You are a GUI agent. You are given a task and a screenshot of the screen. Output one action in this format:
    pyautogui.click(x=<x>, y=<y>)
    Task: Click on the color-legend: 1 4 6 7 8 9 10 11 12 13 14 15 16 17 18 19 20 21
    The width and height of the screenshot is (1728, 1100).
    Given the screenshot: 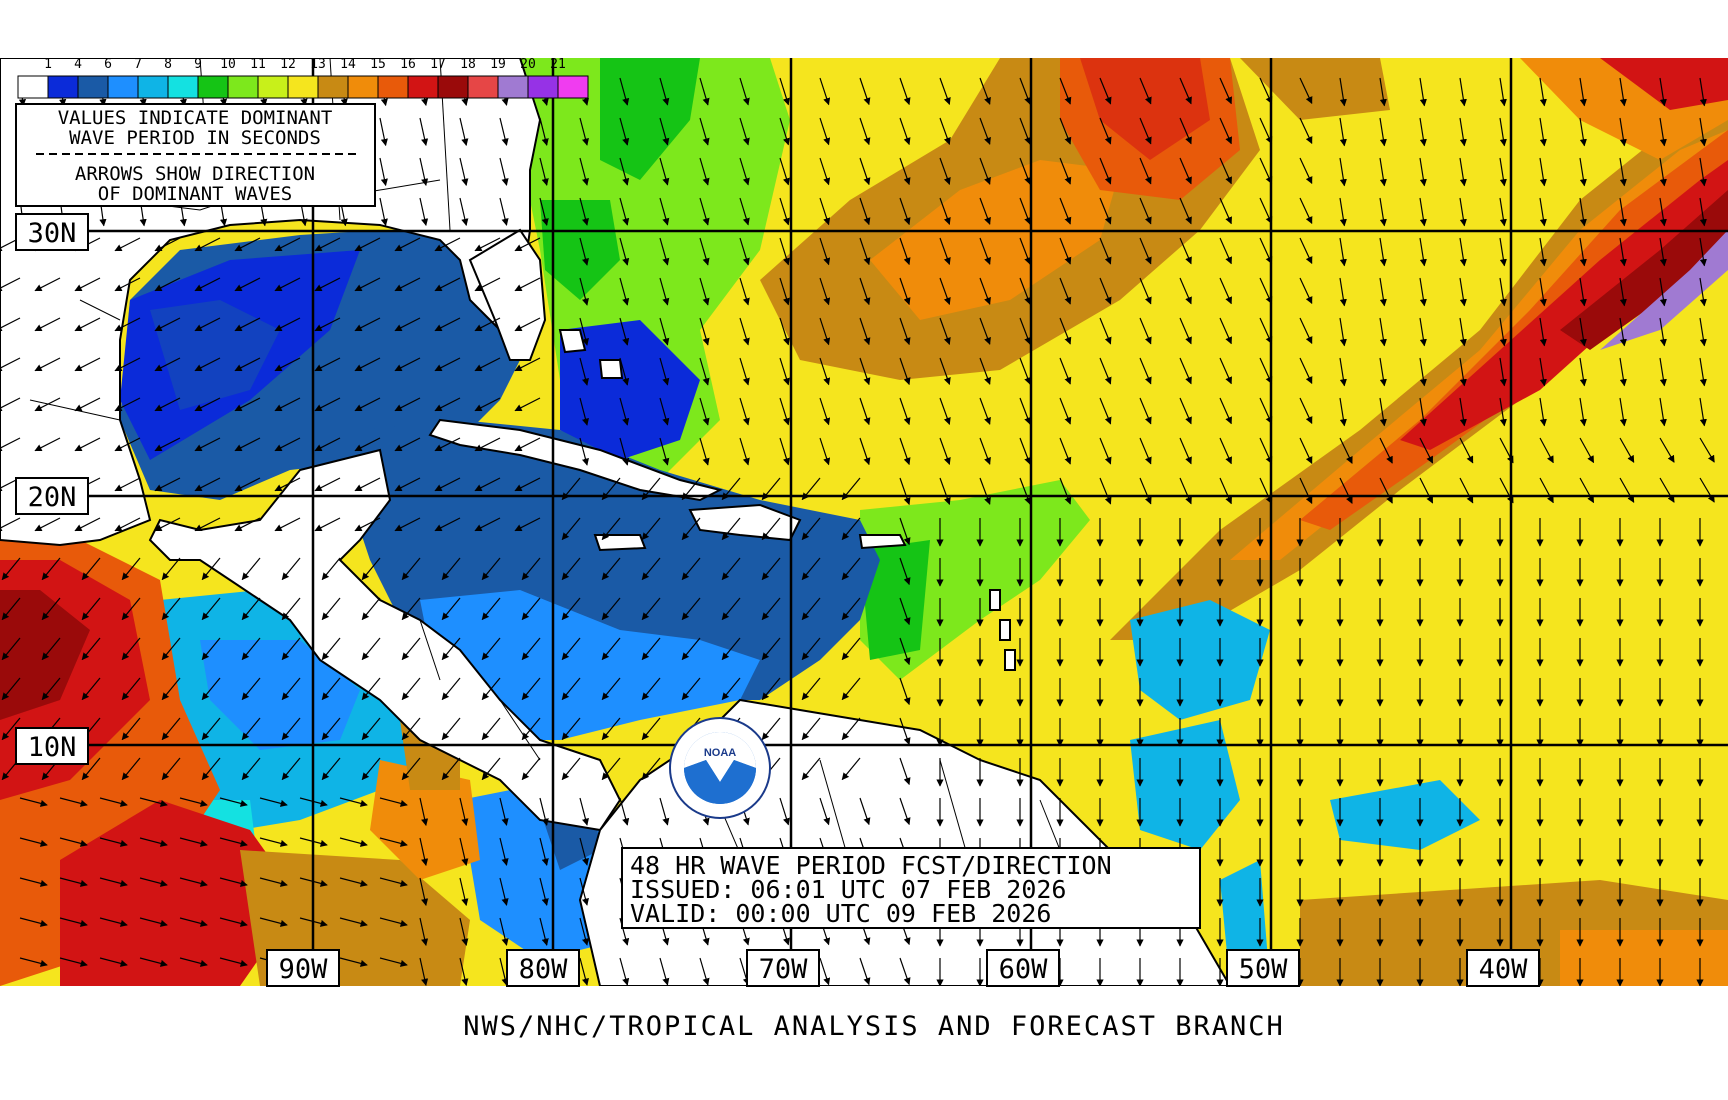 What is the action you would take?
    pyautogui.click(x=303, y=78)
    